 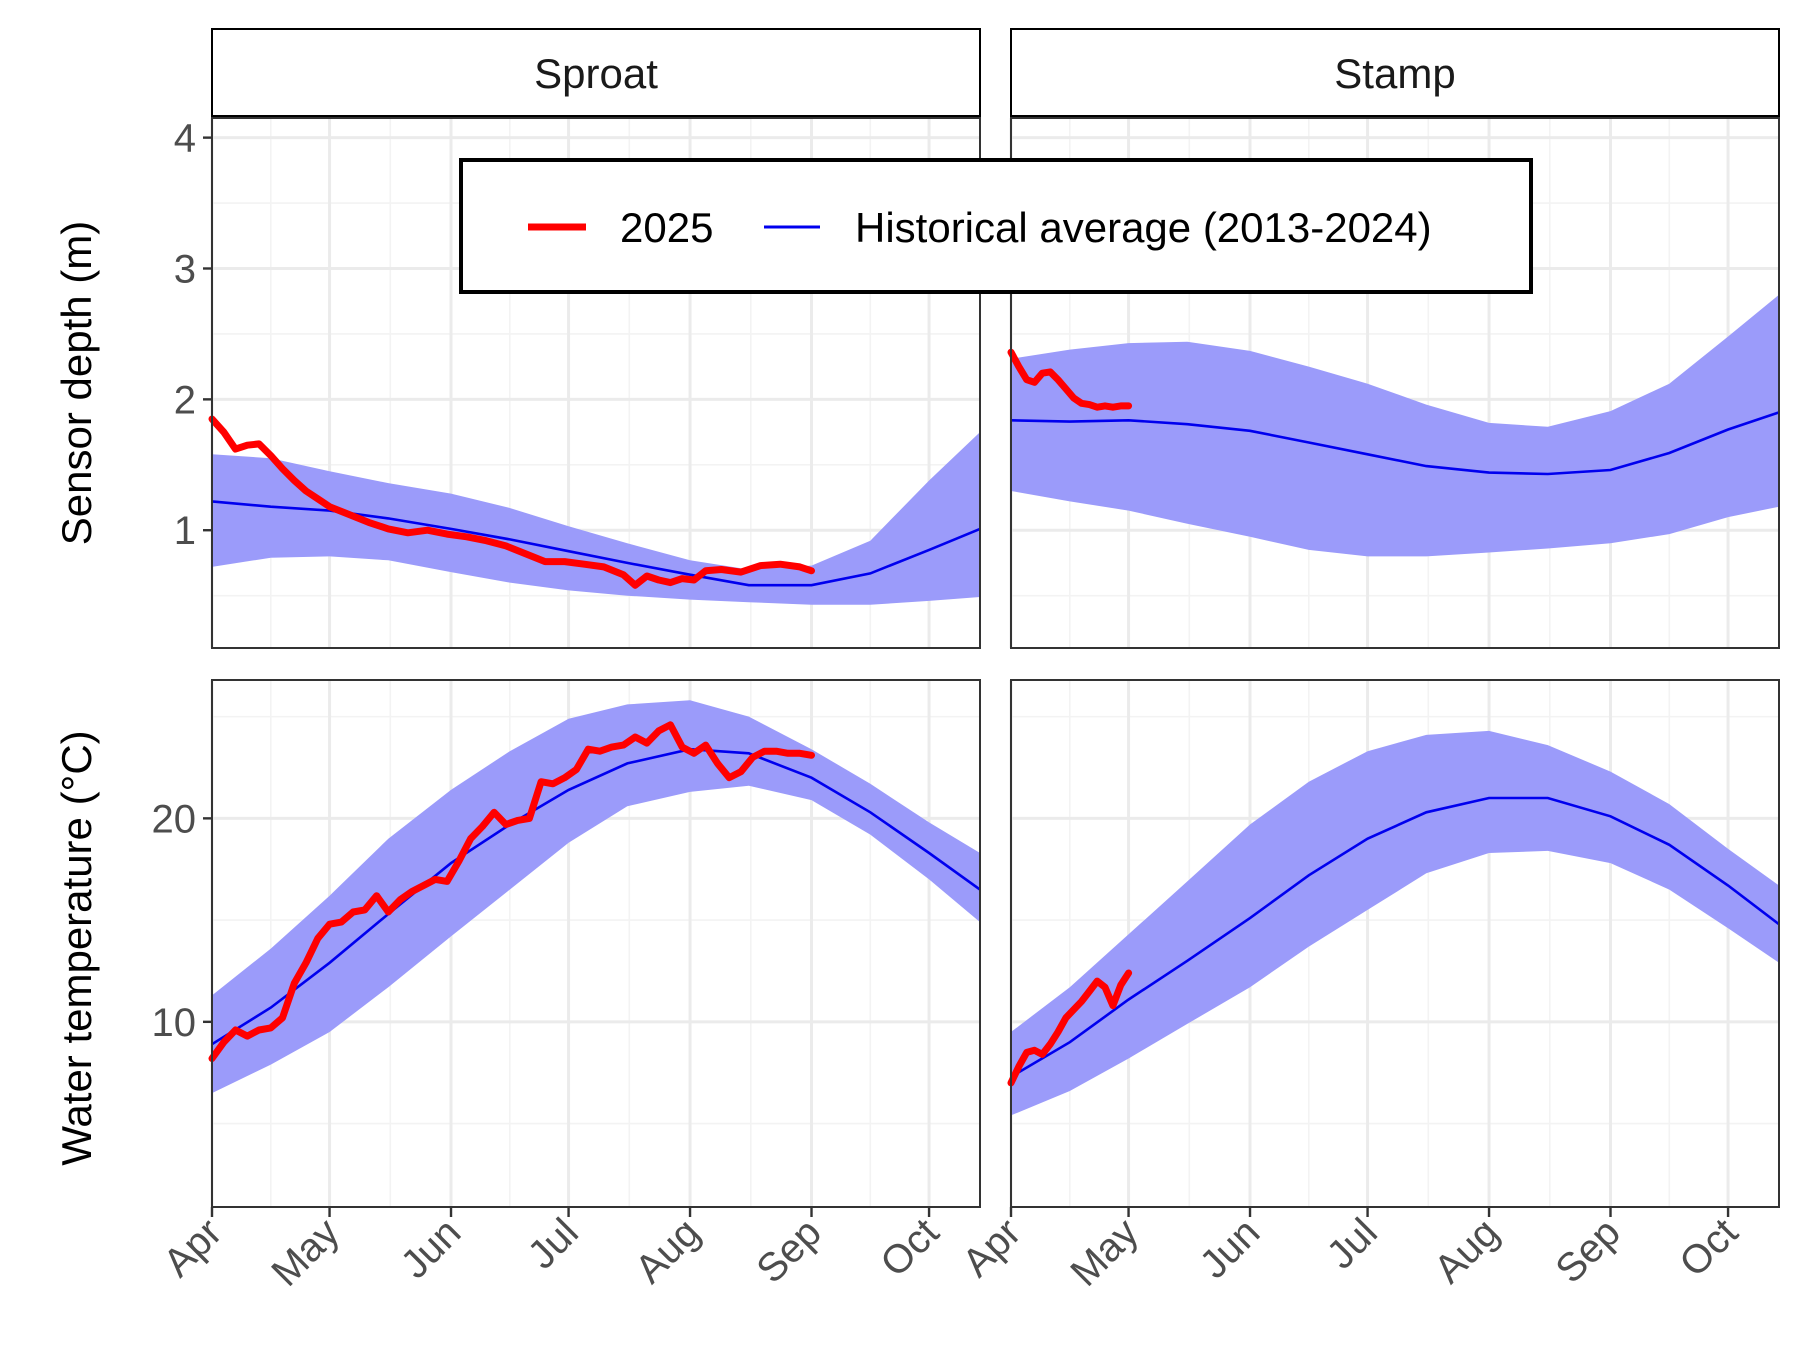 What do you see at coordinates (76, 383) in the screenshot?
I see `y-axis-title-depth: Sensor depth (m)` at bounding box center [76, 383].